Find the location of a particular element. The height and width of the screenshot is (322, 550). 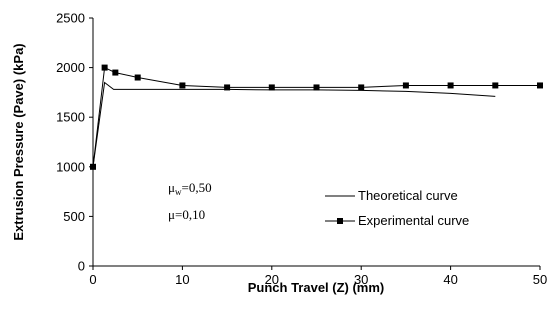

y-tick-label: 1500 is located at coordinates (70, 117).